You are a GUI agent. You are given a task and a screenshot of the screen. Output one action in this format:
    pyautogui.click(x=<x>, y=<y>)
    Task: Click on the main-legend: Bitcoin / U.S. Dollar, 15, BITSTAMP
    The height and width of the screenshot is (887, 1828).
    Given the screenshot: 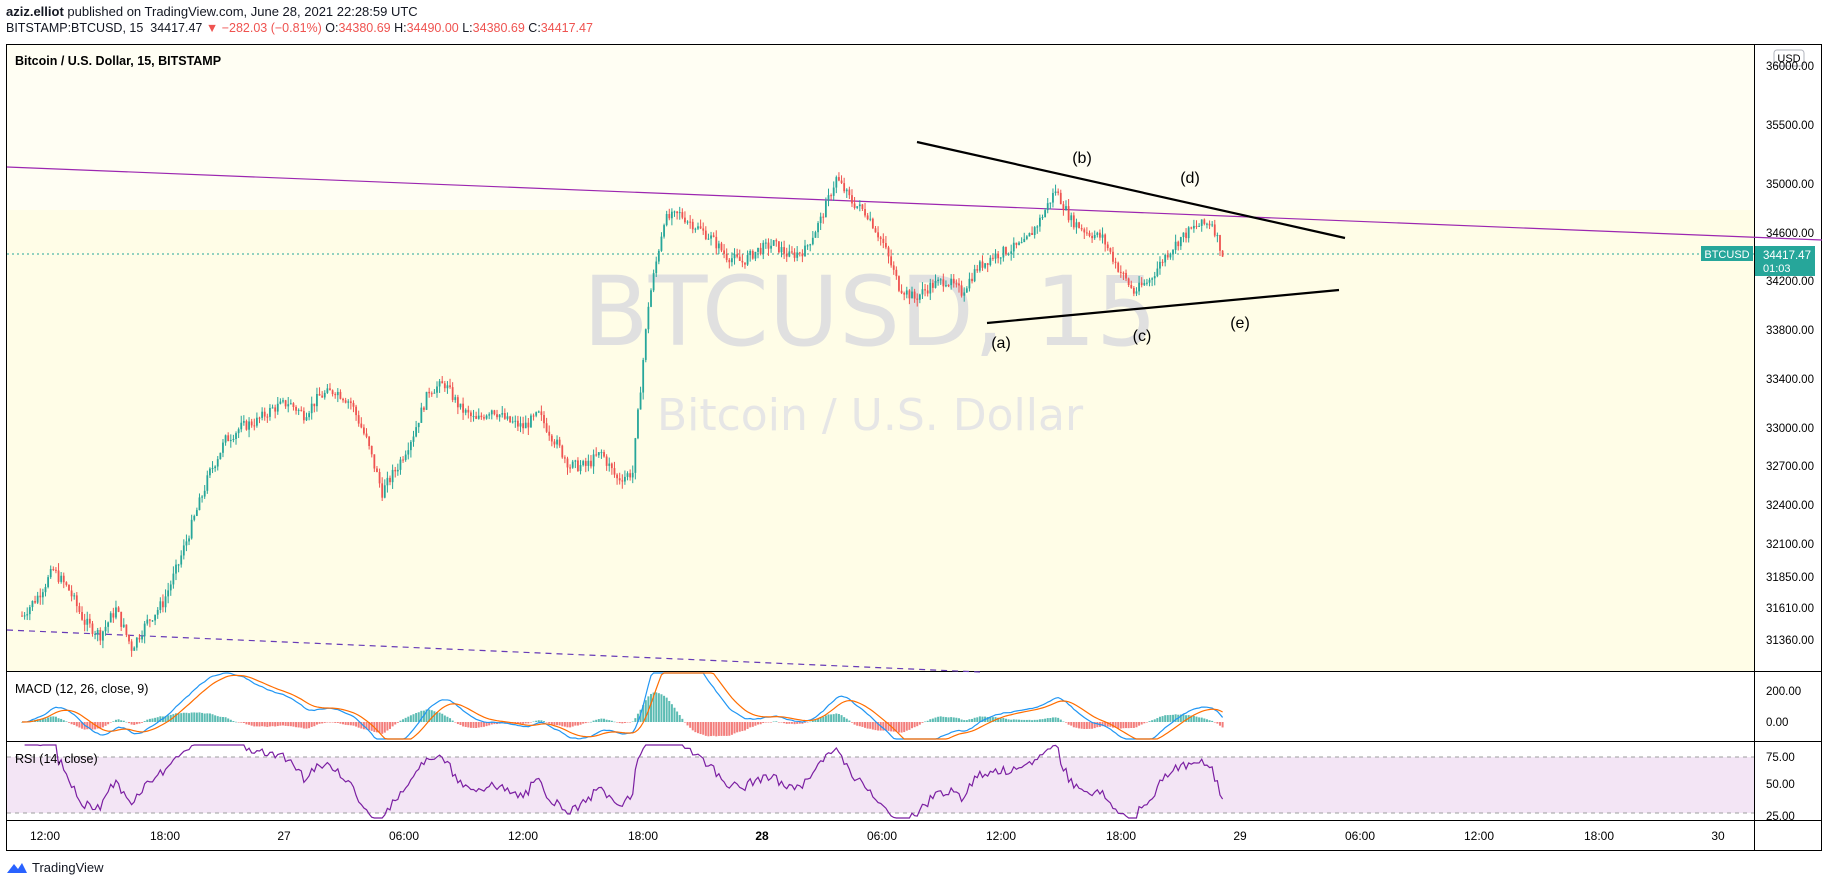 What is the action you would take?
    pyautogui.click(x=118, y=61)
    